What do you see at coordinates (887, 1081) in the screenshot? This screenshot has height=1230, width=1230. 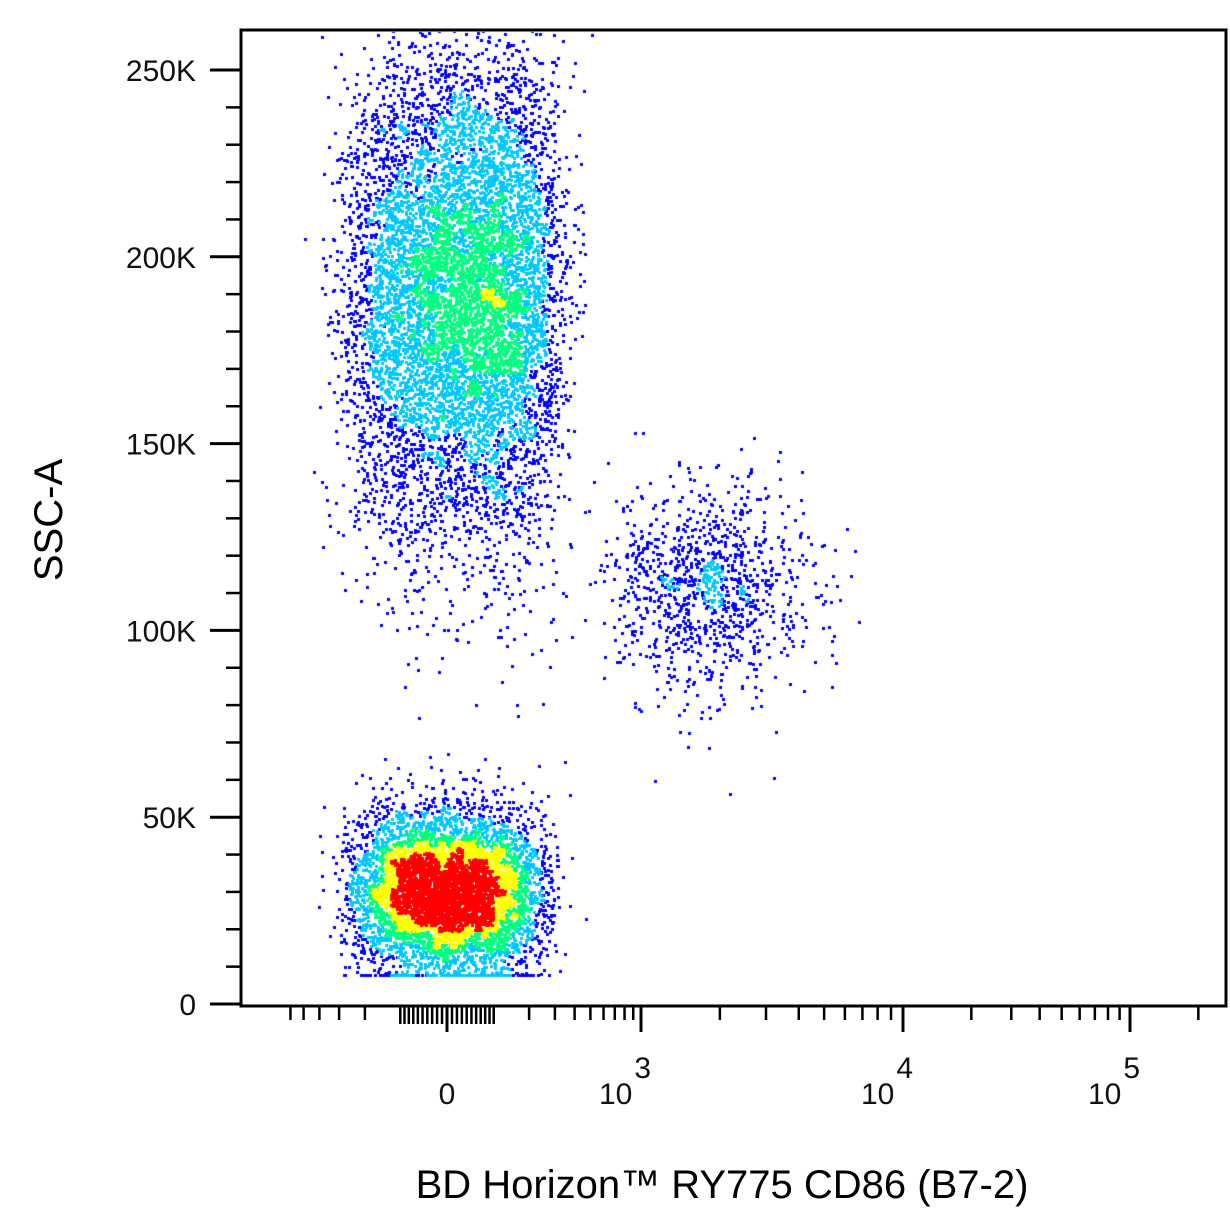 I see `x-tick-label: 10⁴` at bounding box center [887, 1081].